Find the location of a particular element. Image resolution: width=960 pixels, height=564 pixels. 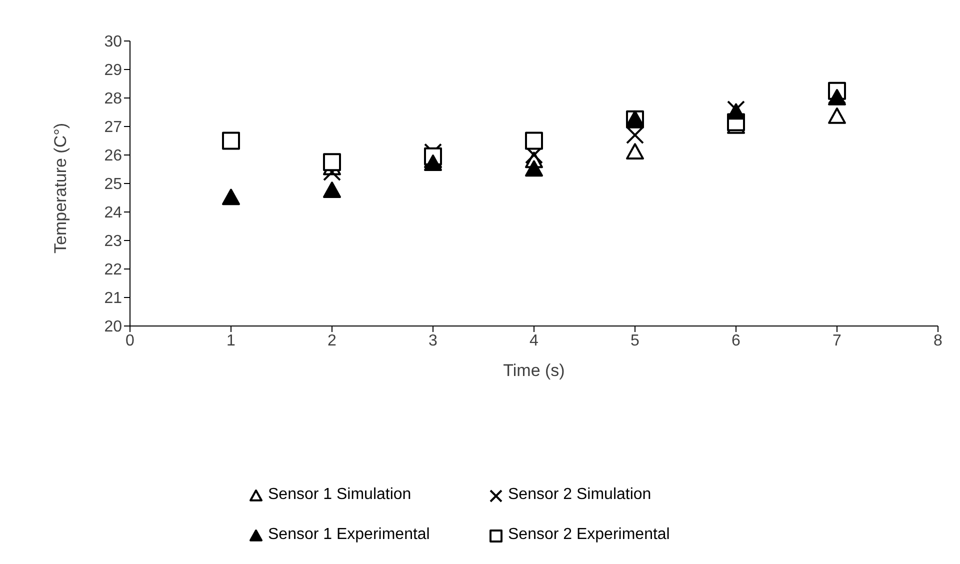

y-tick-label: 23 is located at coordinates (113, 241).